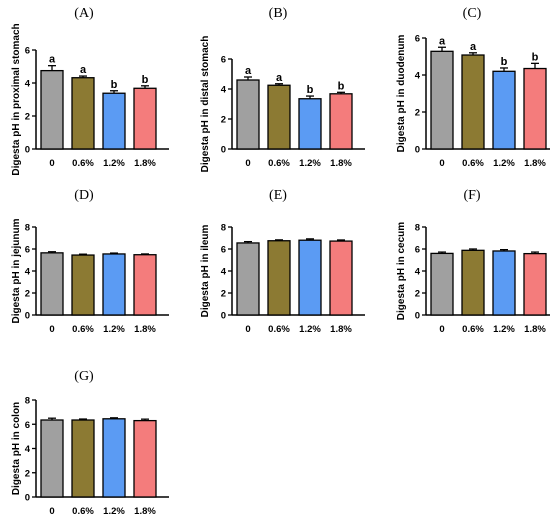 This screenshot has height=531, width=550. I want to click on panel-label: (E), so click(278, 195).